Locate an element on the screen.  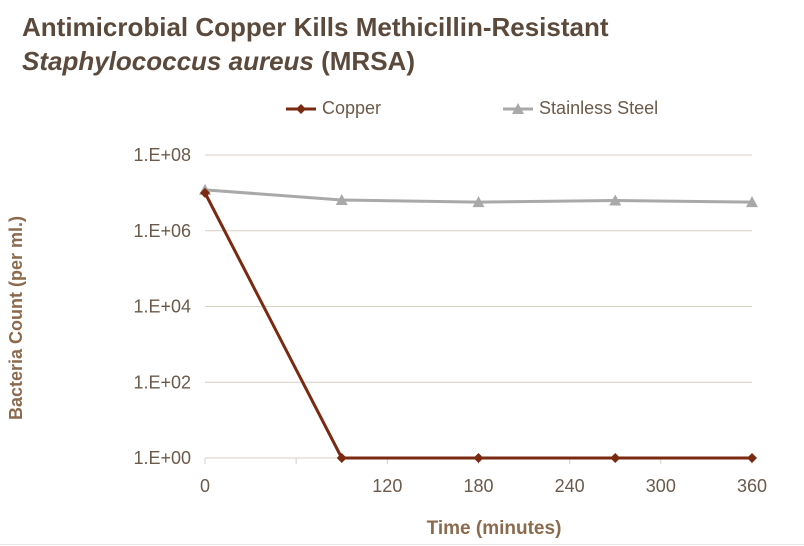
x-tick-label: 0 is located at coordinates (205, 486).